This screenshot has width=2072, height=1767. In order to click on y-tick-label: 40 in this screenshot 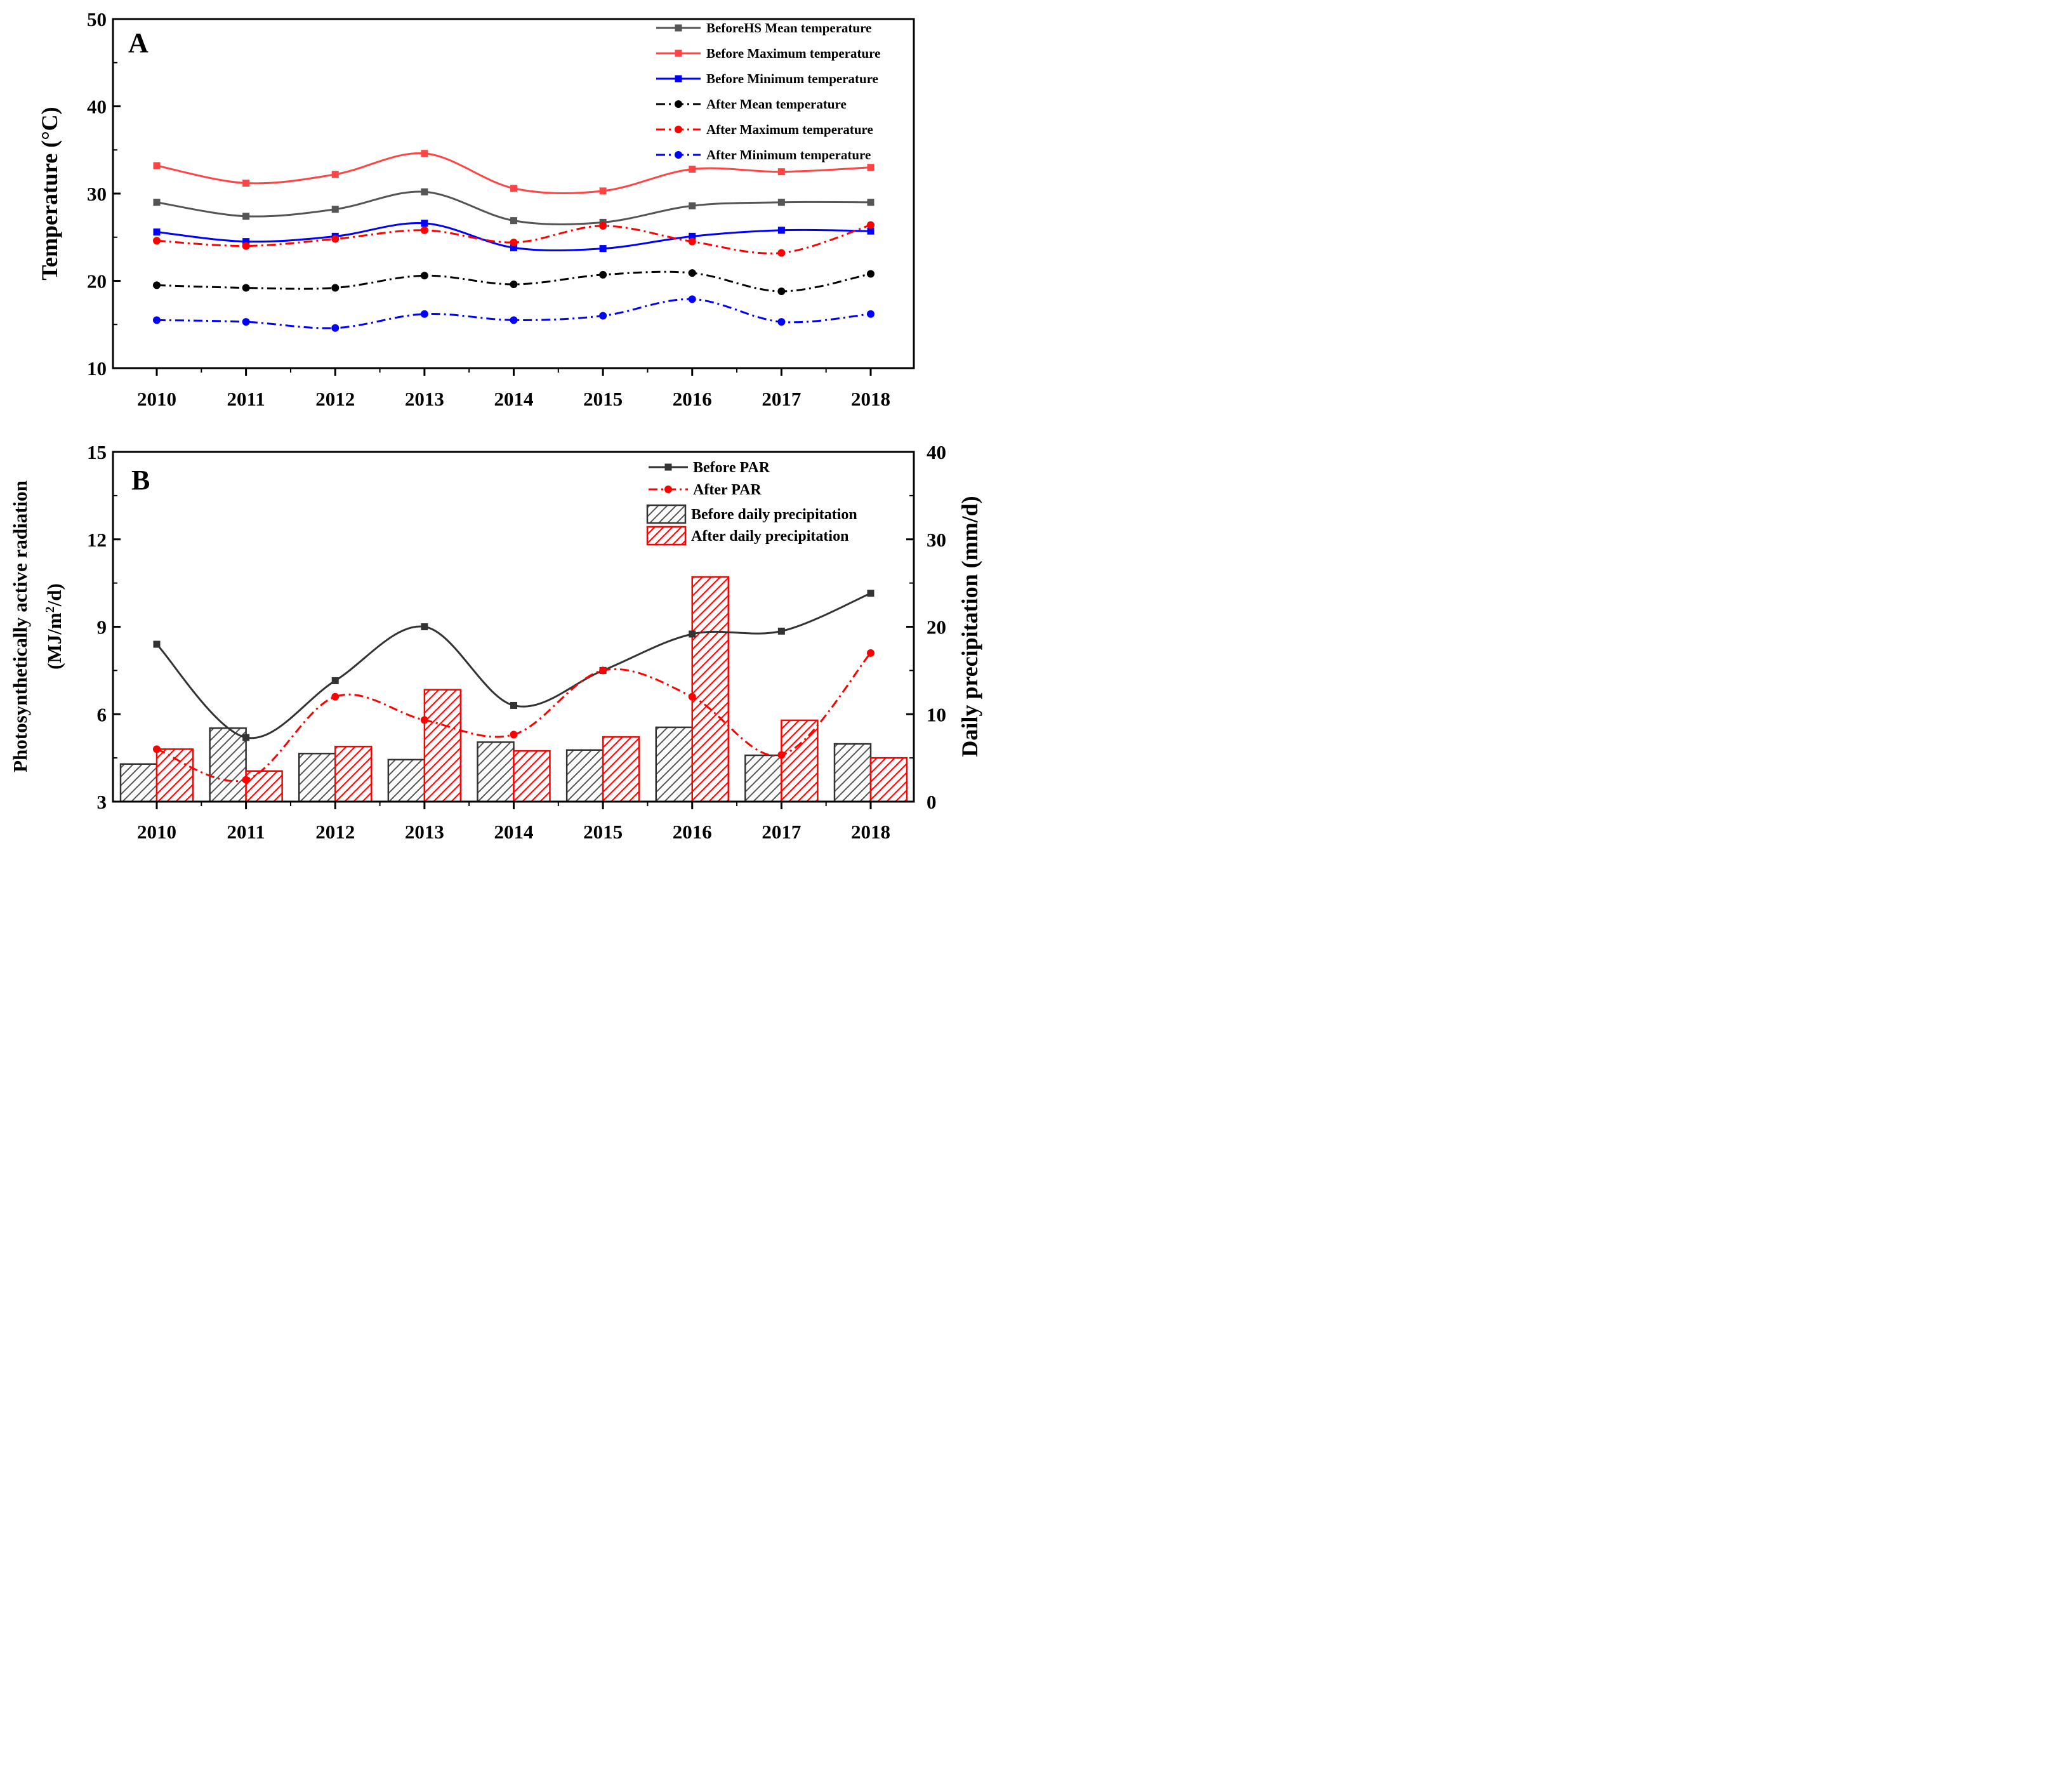, I will do `click(97, 107)`.